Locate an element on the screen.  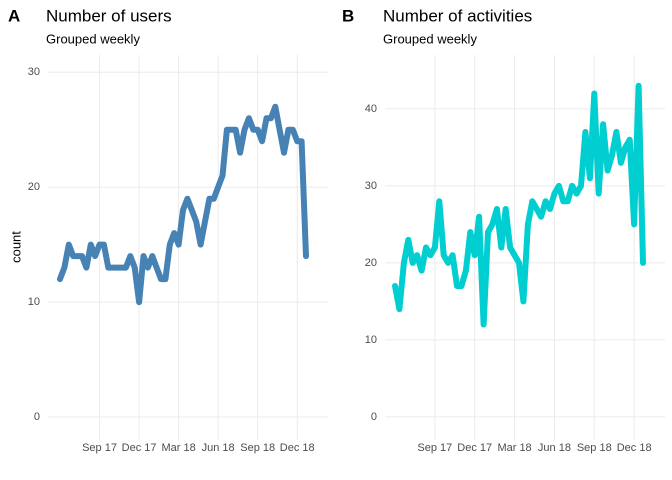
chart-title: Number of users is located at coordinates (109, 15).